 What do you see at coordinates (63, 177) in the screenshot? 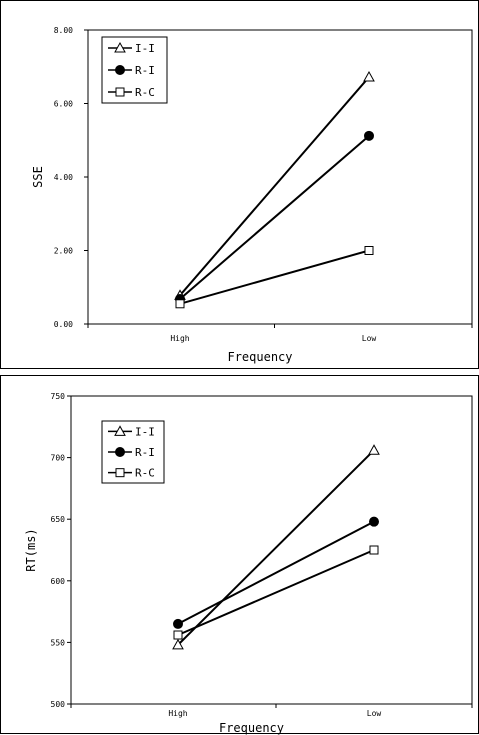
I see `y-tick-label: 4.00` at bounding box center [63, 177].